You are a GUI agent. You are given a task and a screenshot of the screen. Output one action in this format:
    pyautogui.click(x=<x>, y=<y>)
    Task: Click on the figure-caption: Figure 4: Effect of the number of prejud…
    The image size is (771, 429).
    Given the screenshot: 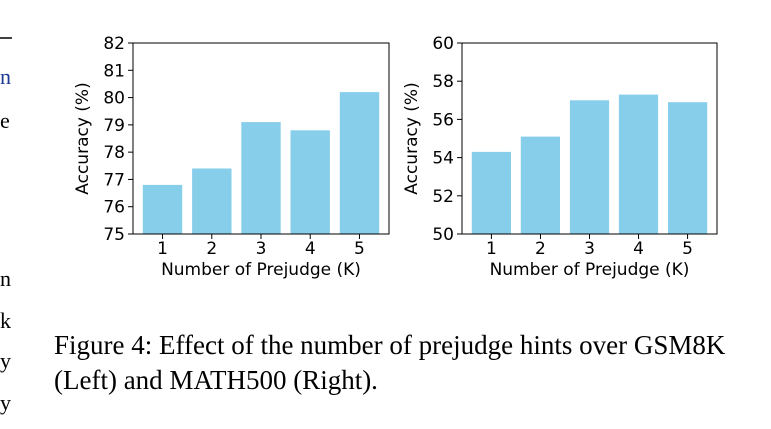 What is the action you would take?
    pyautogui.click(x=390, y=362)
    